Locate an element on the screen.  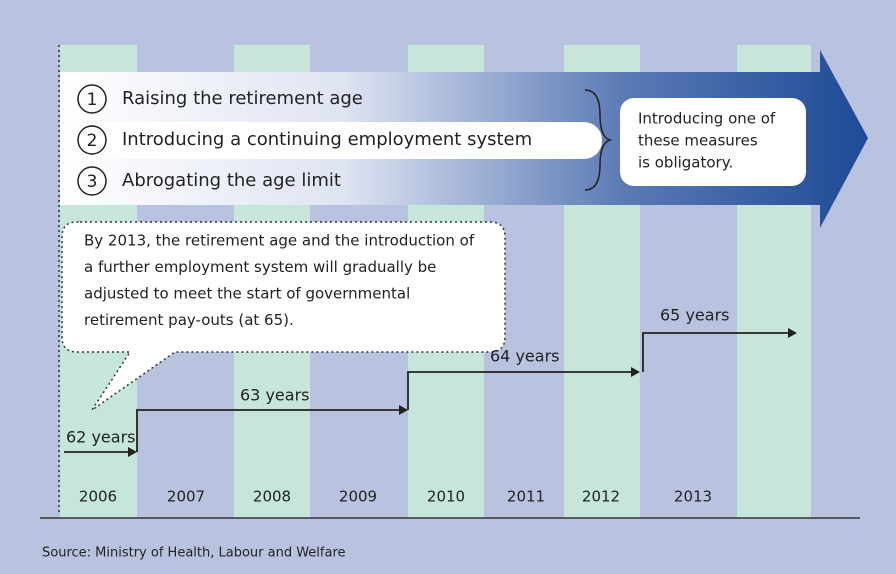
year-label: 2011 is located at coordinates (526, 497).